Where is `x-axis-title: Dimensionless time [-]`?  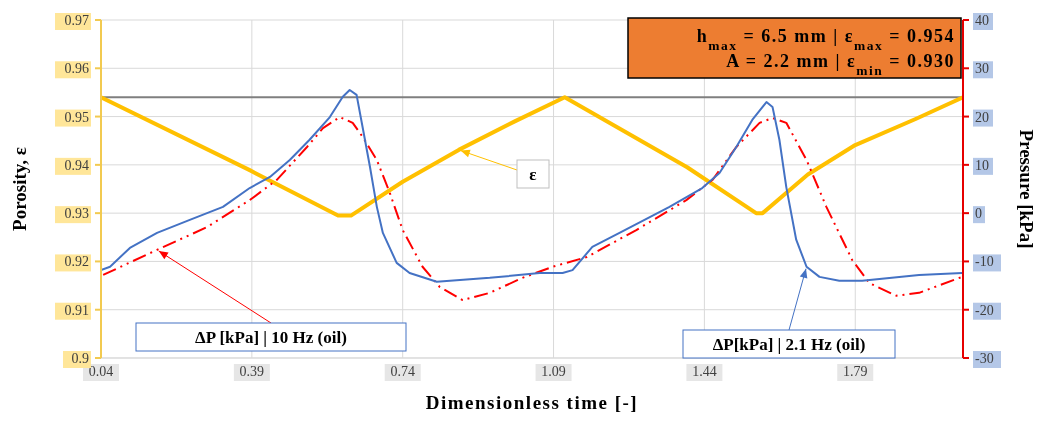
x-axis-title: Dimensionless time [-] is located at coordinates (532, 402).